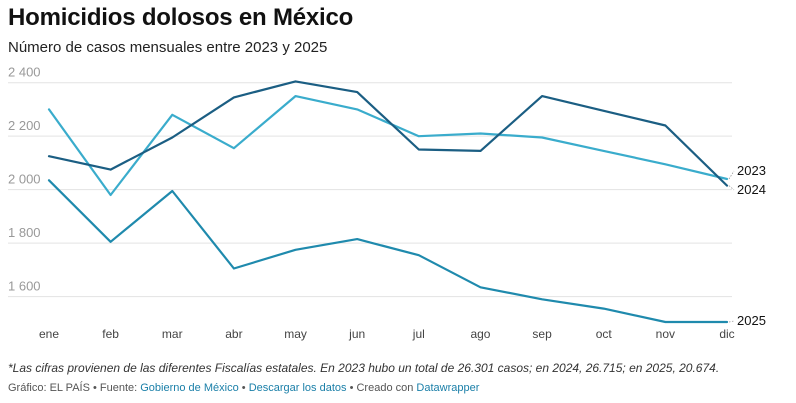  Describe the element at coordinates (297, 388) in the screenshot. I see `download-data-link: Descargar los datos` at that location.